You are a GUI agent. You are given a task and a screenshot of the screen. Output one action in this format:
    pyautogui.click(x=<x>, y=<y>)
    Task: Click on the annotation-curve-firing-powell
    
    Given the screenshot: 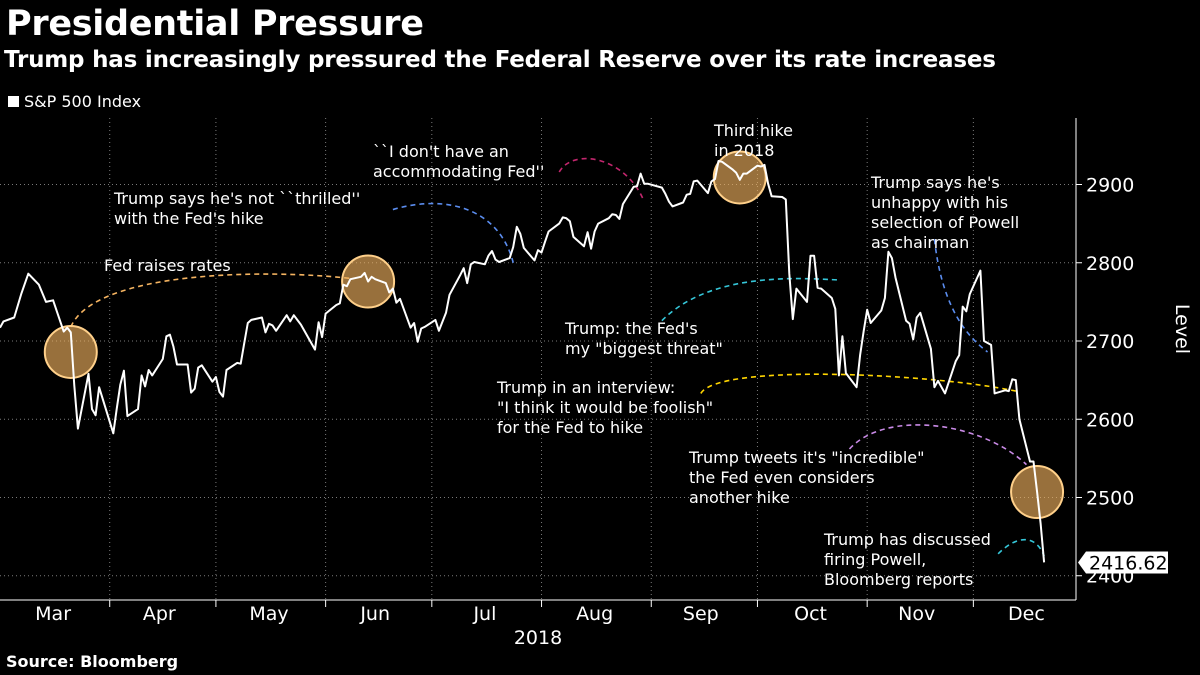 What is the action you would take?
    pyautogui.click(x=1021, y=547)
    